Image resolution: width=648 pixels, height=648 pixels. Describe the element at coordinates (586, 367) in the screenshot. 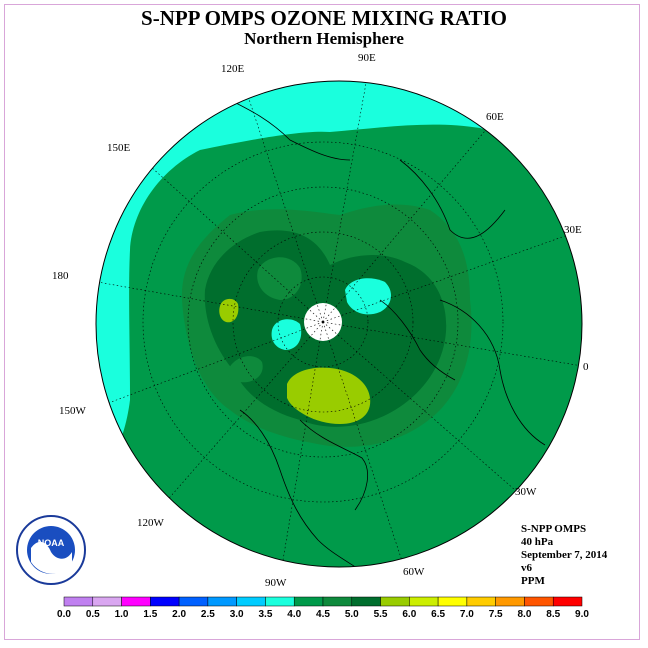

I see `lon-label: 0` at that location.